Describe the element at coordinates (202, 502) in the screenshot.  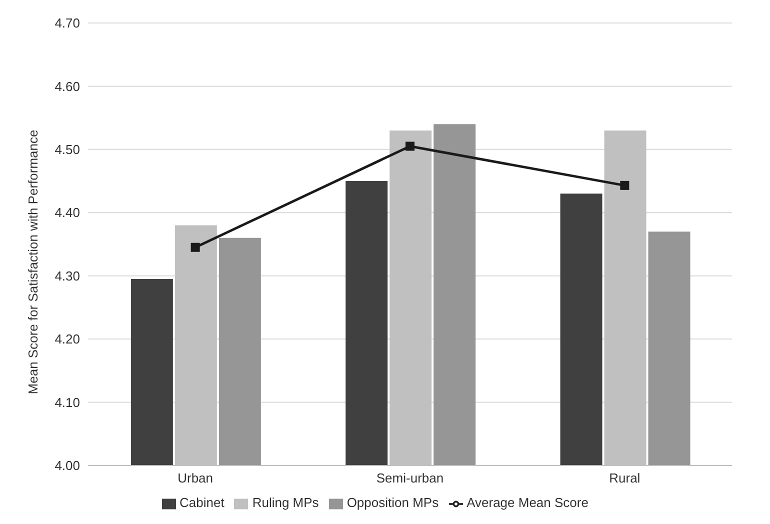
I see `legend-label: Cabinet` at that location.